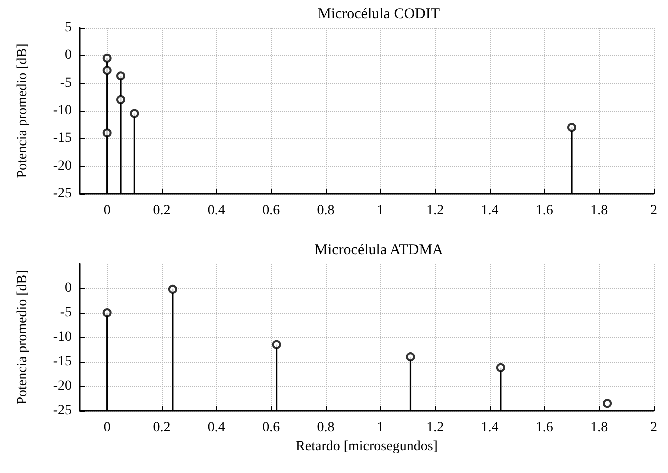 This screenshot has width=668, height=473. Describe the element at coordinates (379, 250) in the screenshot. I see `chart-title: Microcélula ATDMA` at that location.